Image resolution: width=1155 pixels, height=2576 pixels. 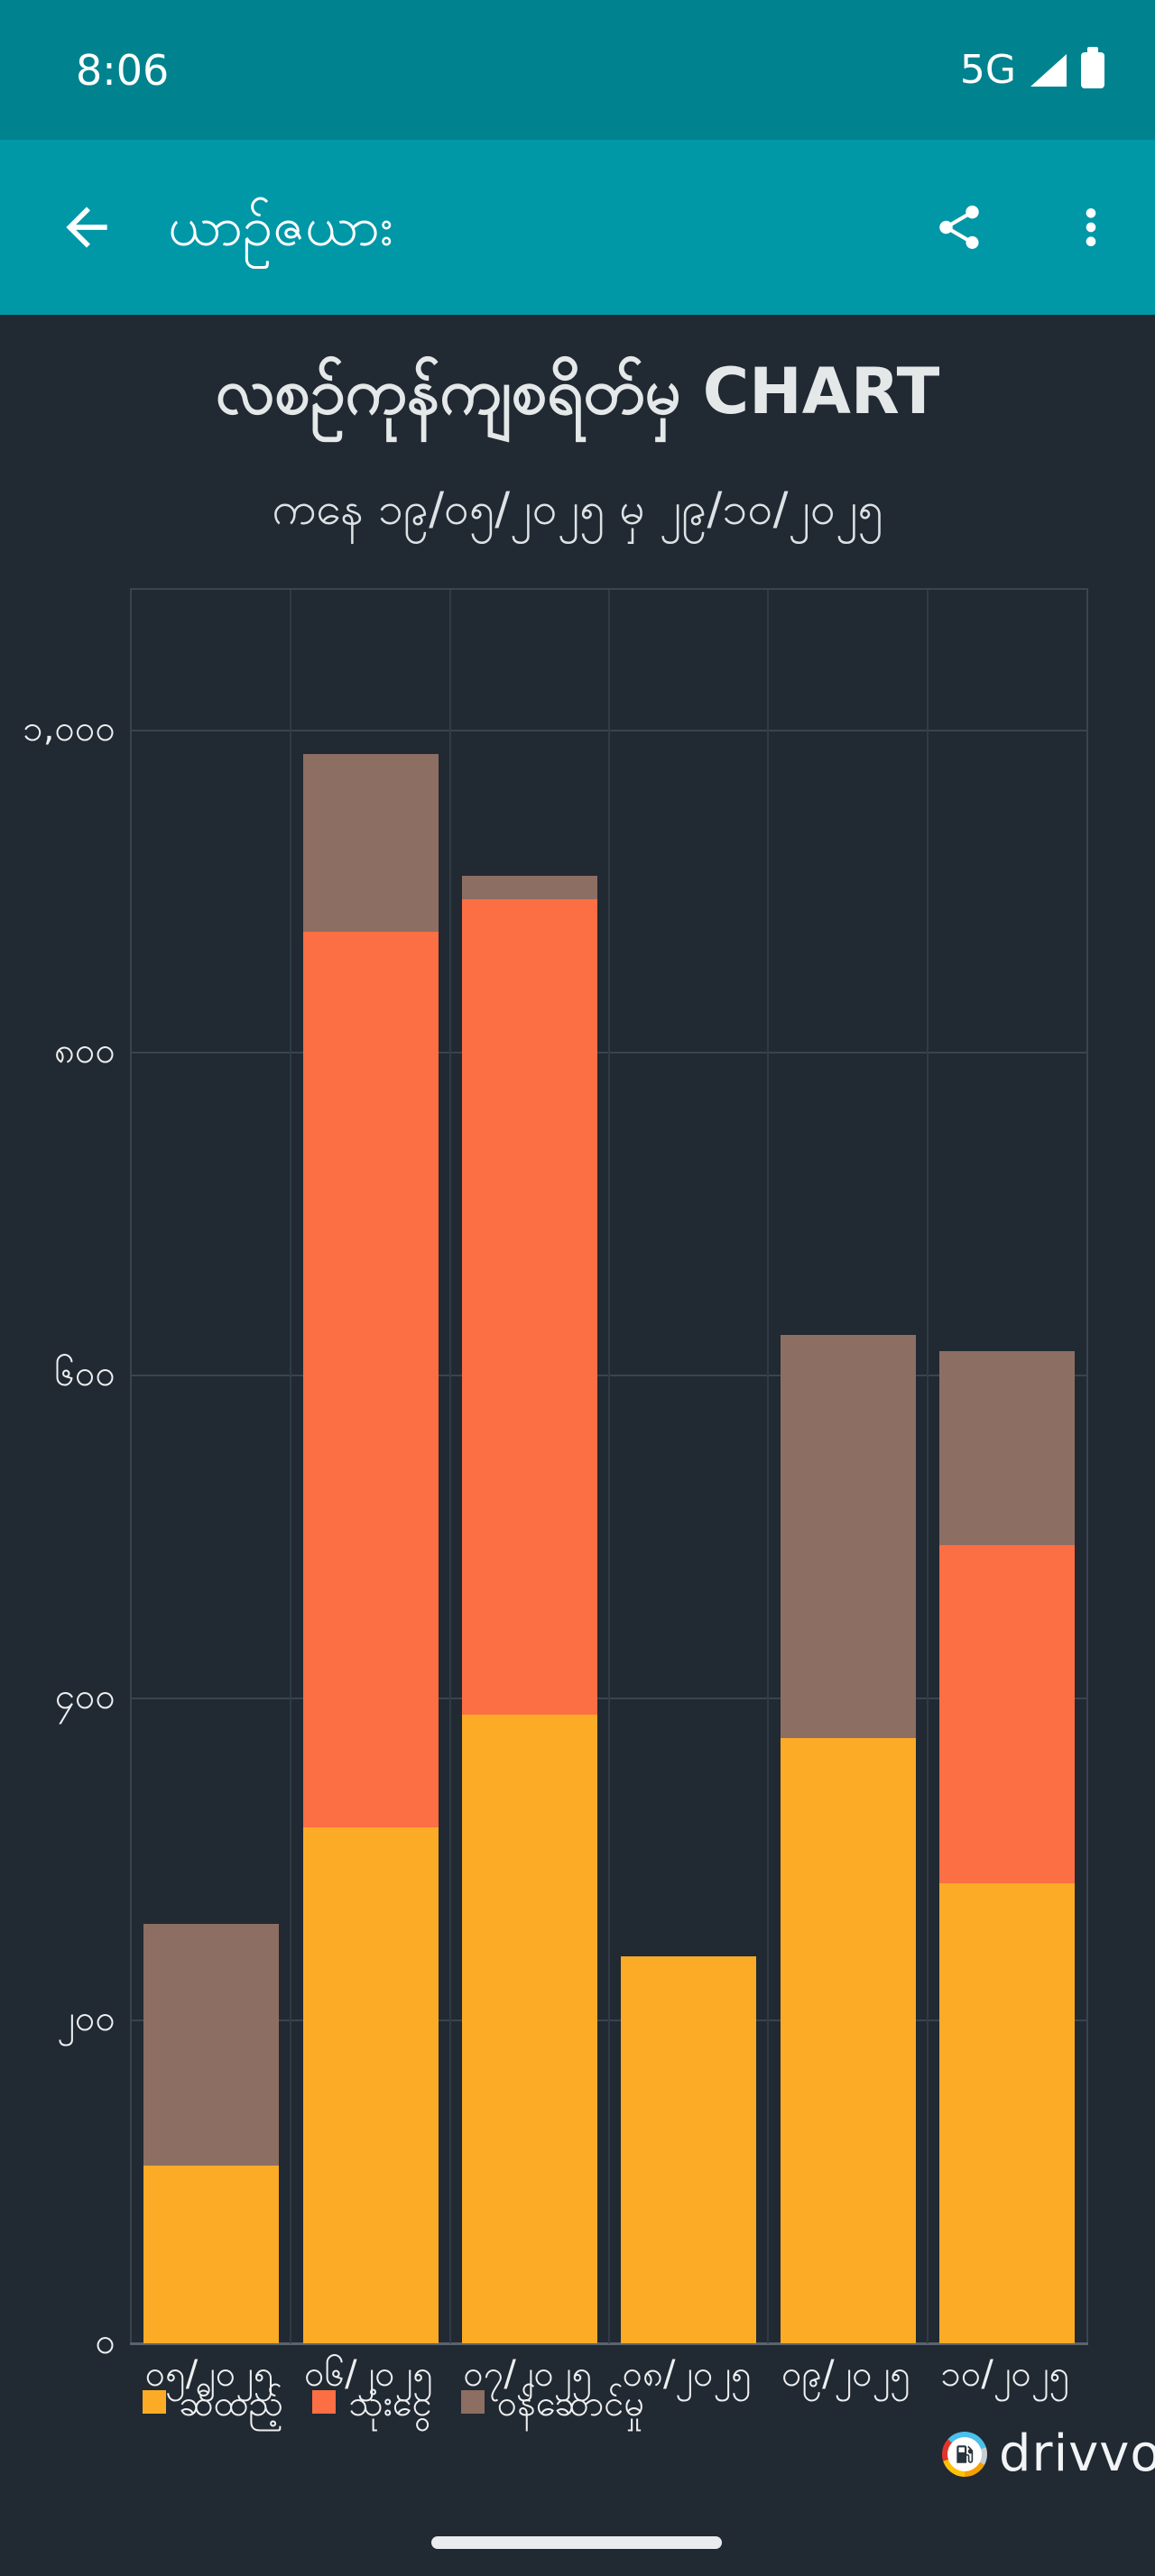 I want to click on stacked-bar-၀၈/၂၀၂၅, so click(x=689, y=2149).